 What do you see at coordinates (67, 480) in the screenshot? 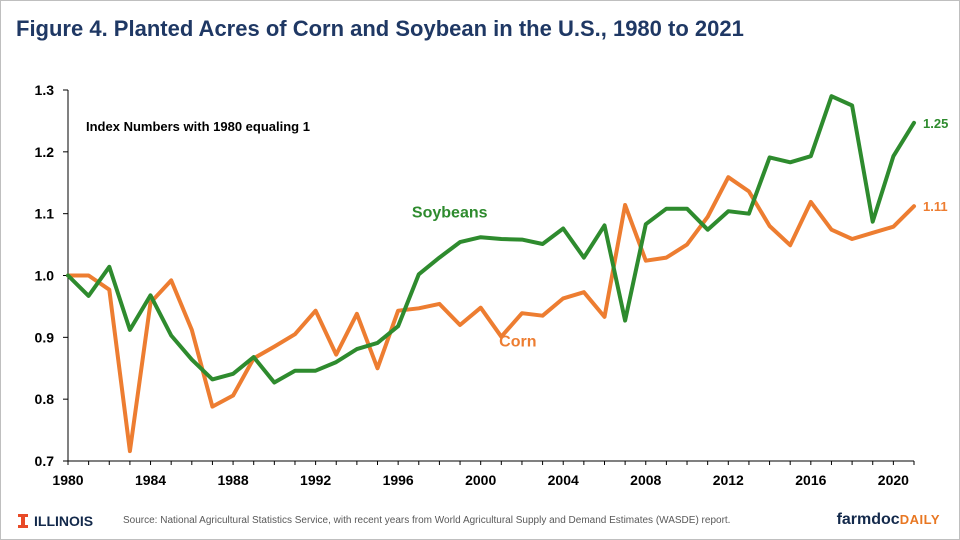
I see `x-tick-label: 1980` at bounding box center [67, 480].